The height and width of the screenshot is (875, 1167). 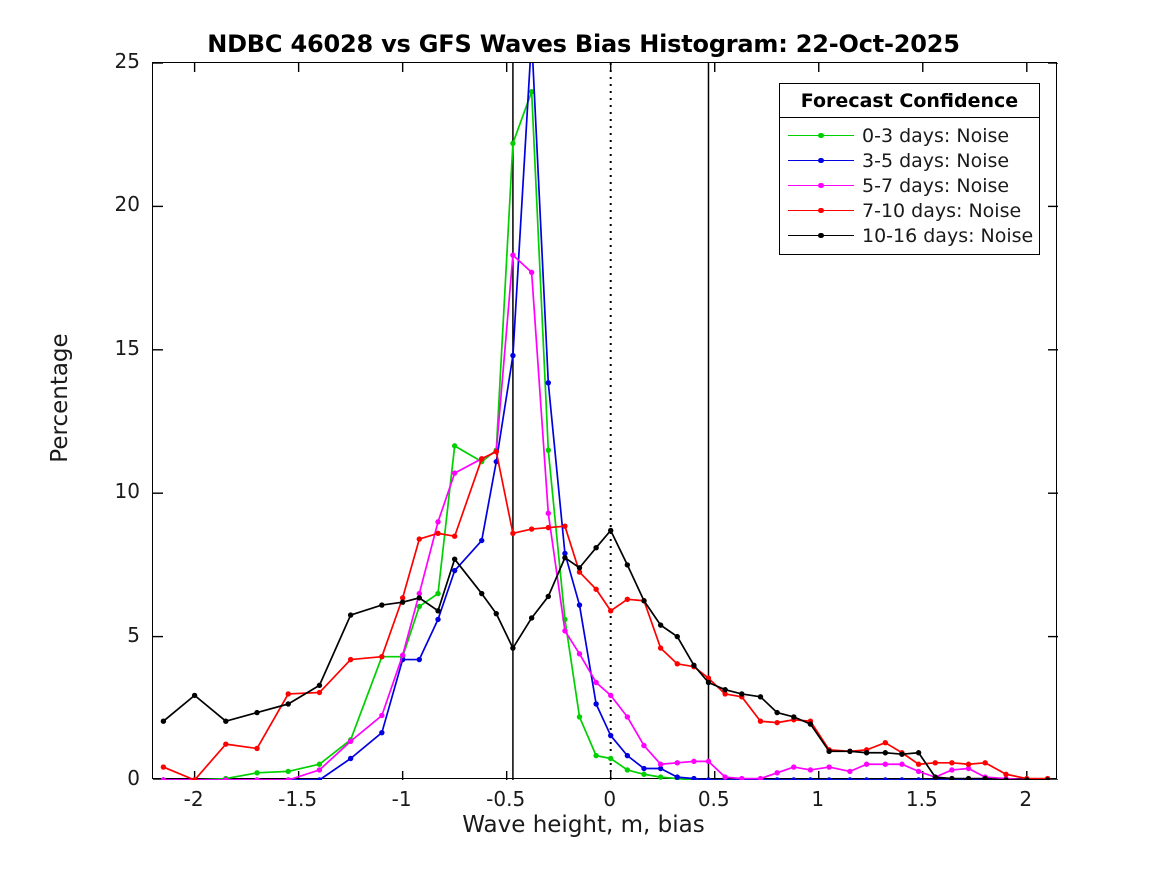 What do you see at coordinates (936, 185) in the screenshot?
I see `legend-item-label: 5-7 days: Noise` at bounding box center [936, 185].